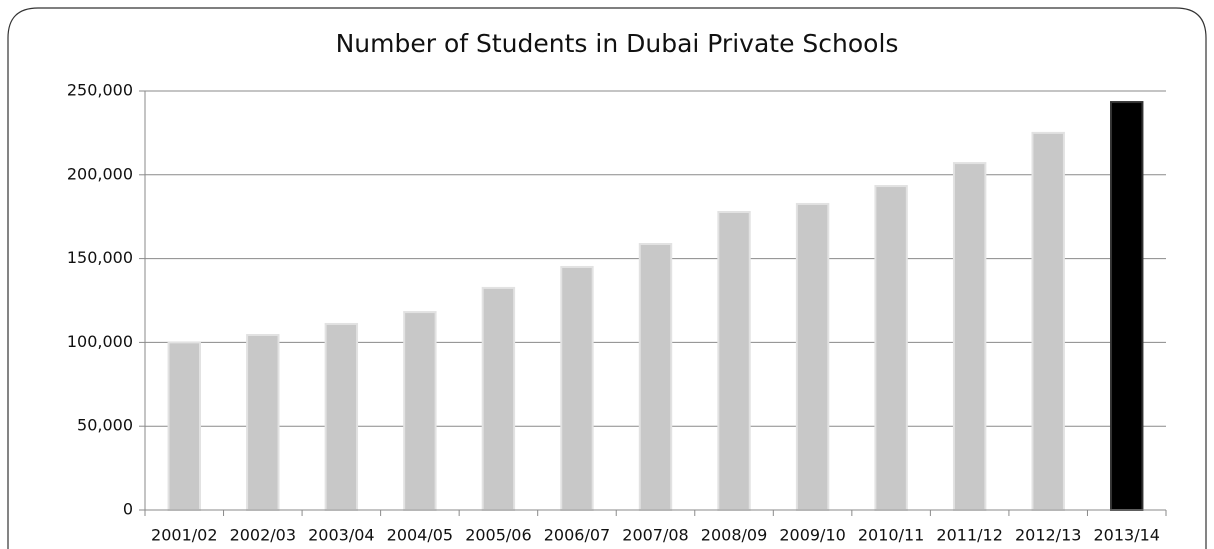 This screenshot has width=1214, height=549. I want to click on x-tick-label: 2009/10, so click(812, 535).